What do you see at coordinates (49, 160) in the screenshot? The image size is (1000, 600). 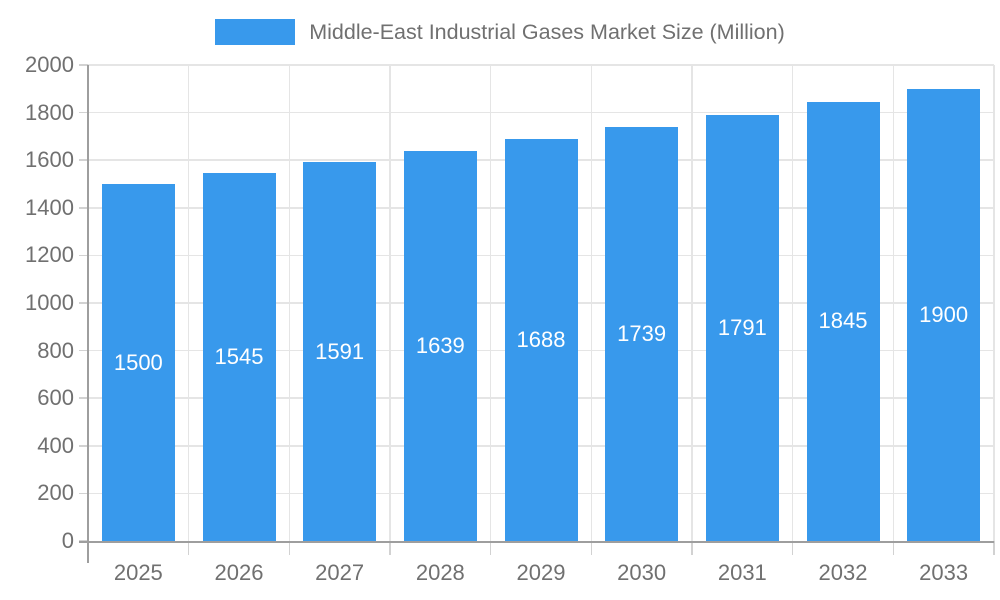 I see `y-axis-tick-label: 1600` at bounding box center [49, 160].